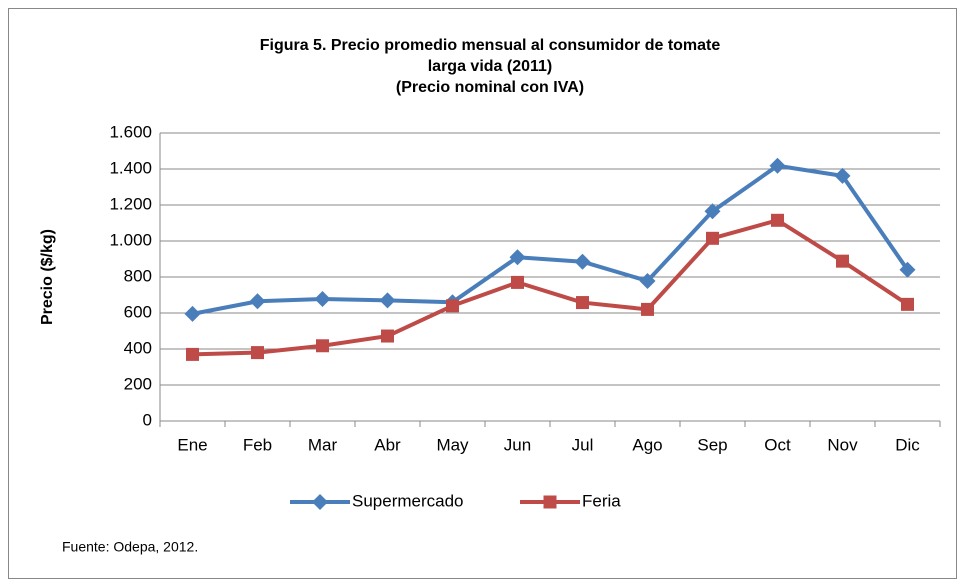 This screenshot has width=958, height=580. I want to click on y-tick-label: 1.200, so click(130, 203).